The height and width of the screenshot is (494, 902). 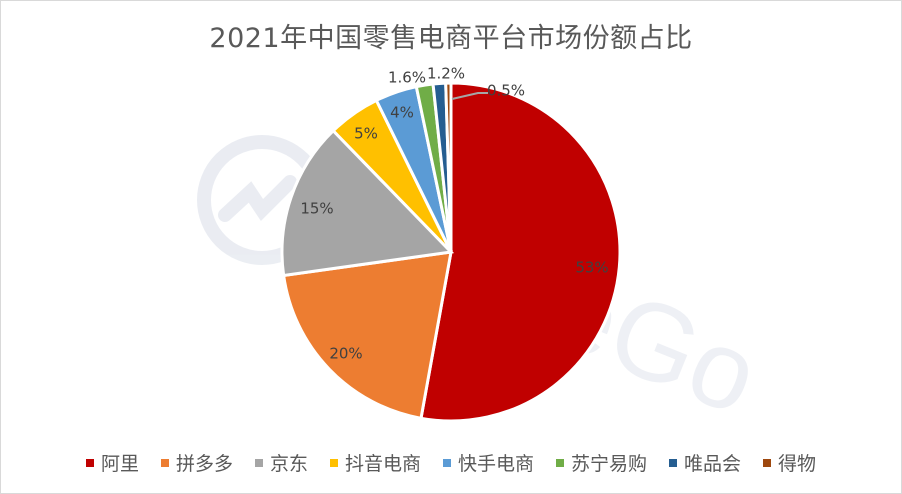 I want to click on legend-item: 抖音电商, so click(x=375, y=462).